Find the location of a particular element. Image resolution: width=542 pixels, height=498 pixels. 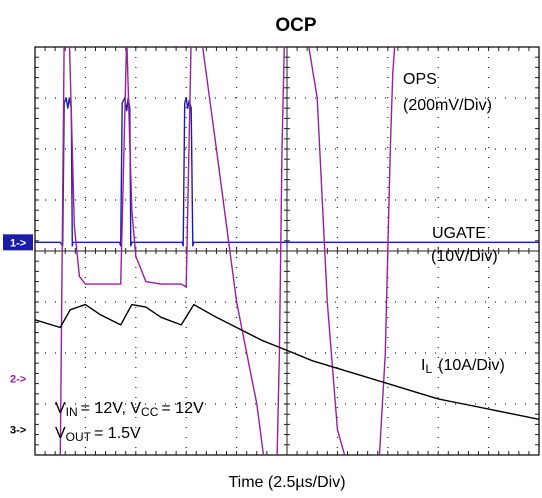

ugate-label: UGATE is located at coordinates (459, 233).